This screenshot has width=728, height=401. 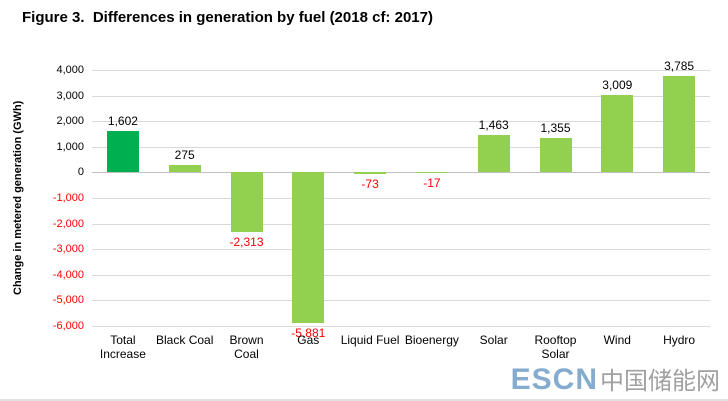 What do you see at coordinates (18, 198) in the screenshot?
I see `y-axis-label: Change in metered generation (GWh)` at bounding box center [18, 198].